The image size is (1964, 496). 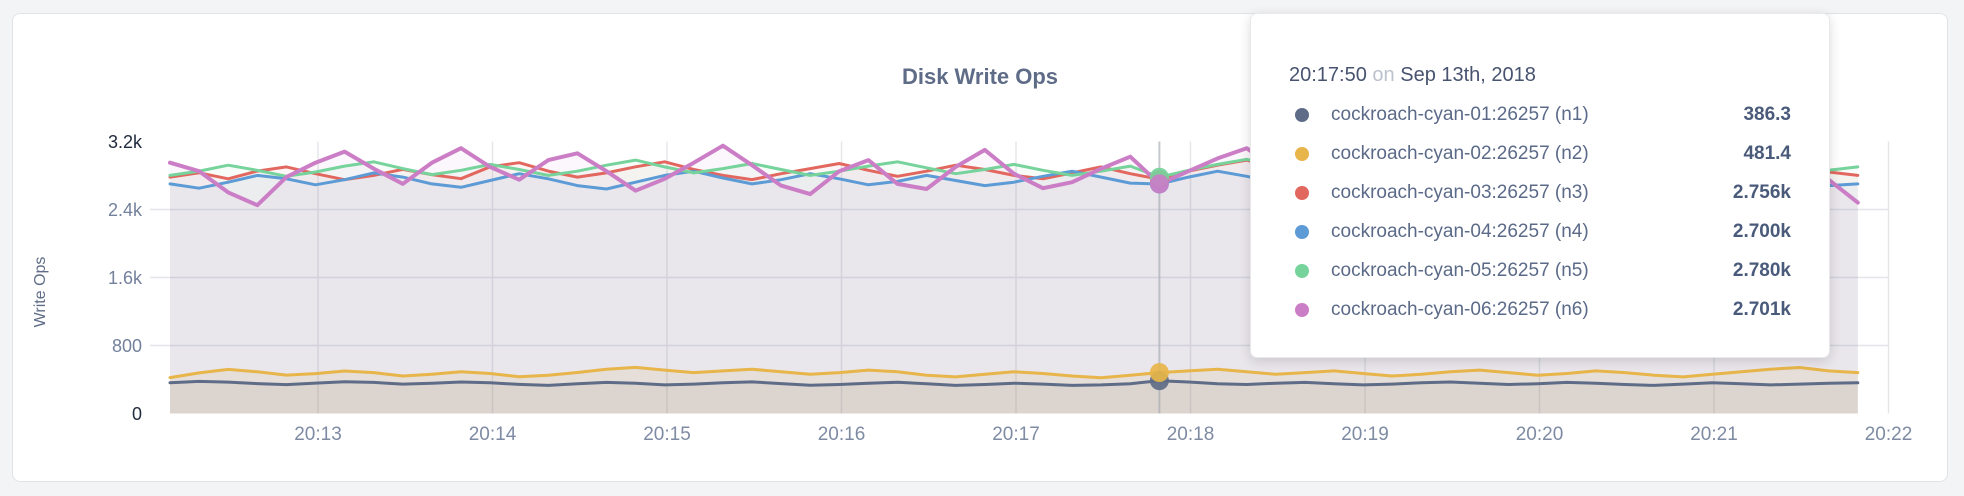 I want to click on x-tick-label: 20:19, so click(x=1365, y=434).